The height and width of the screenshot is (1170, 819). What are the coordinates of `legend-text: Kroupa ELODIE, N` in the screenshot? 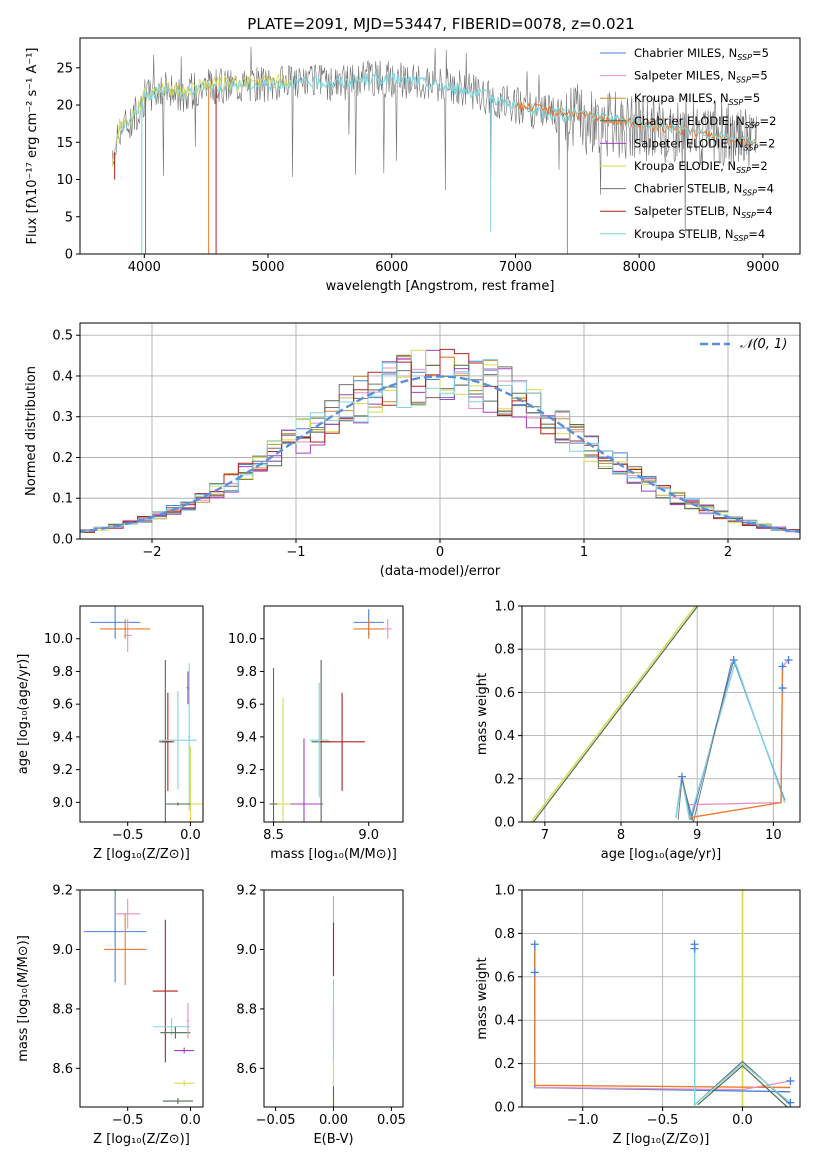 It's located at (685, 166).